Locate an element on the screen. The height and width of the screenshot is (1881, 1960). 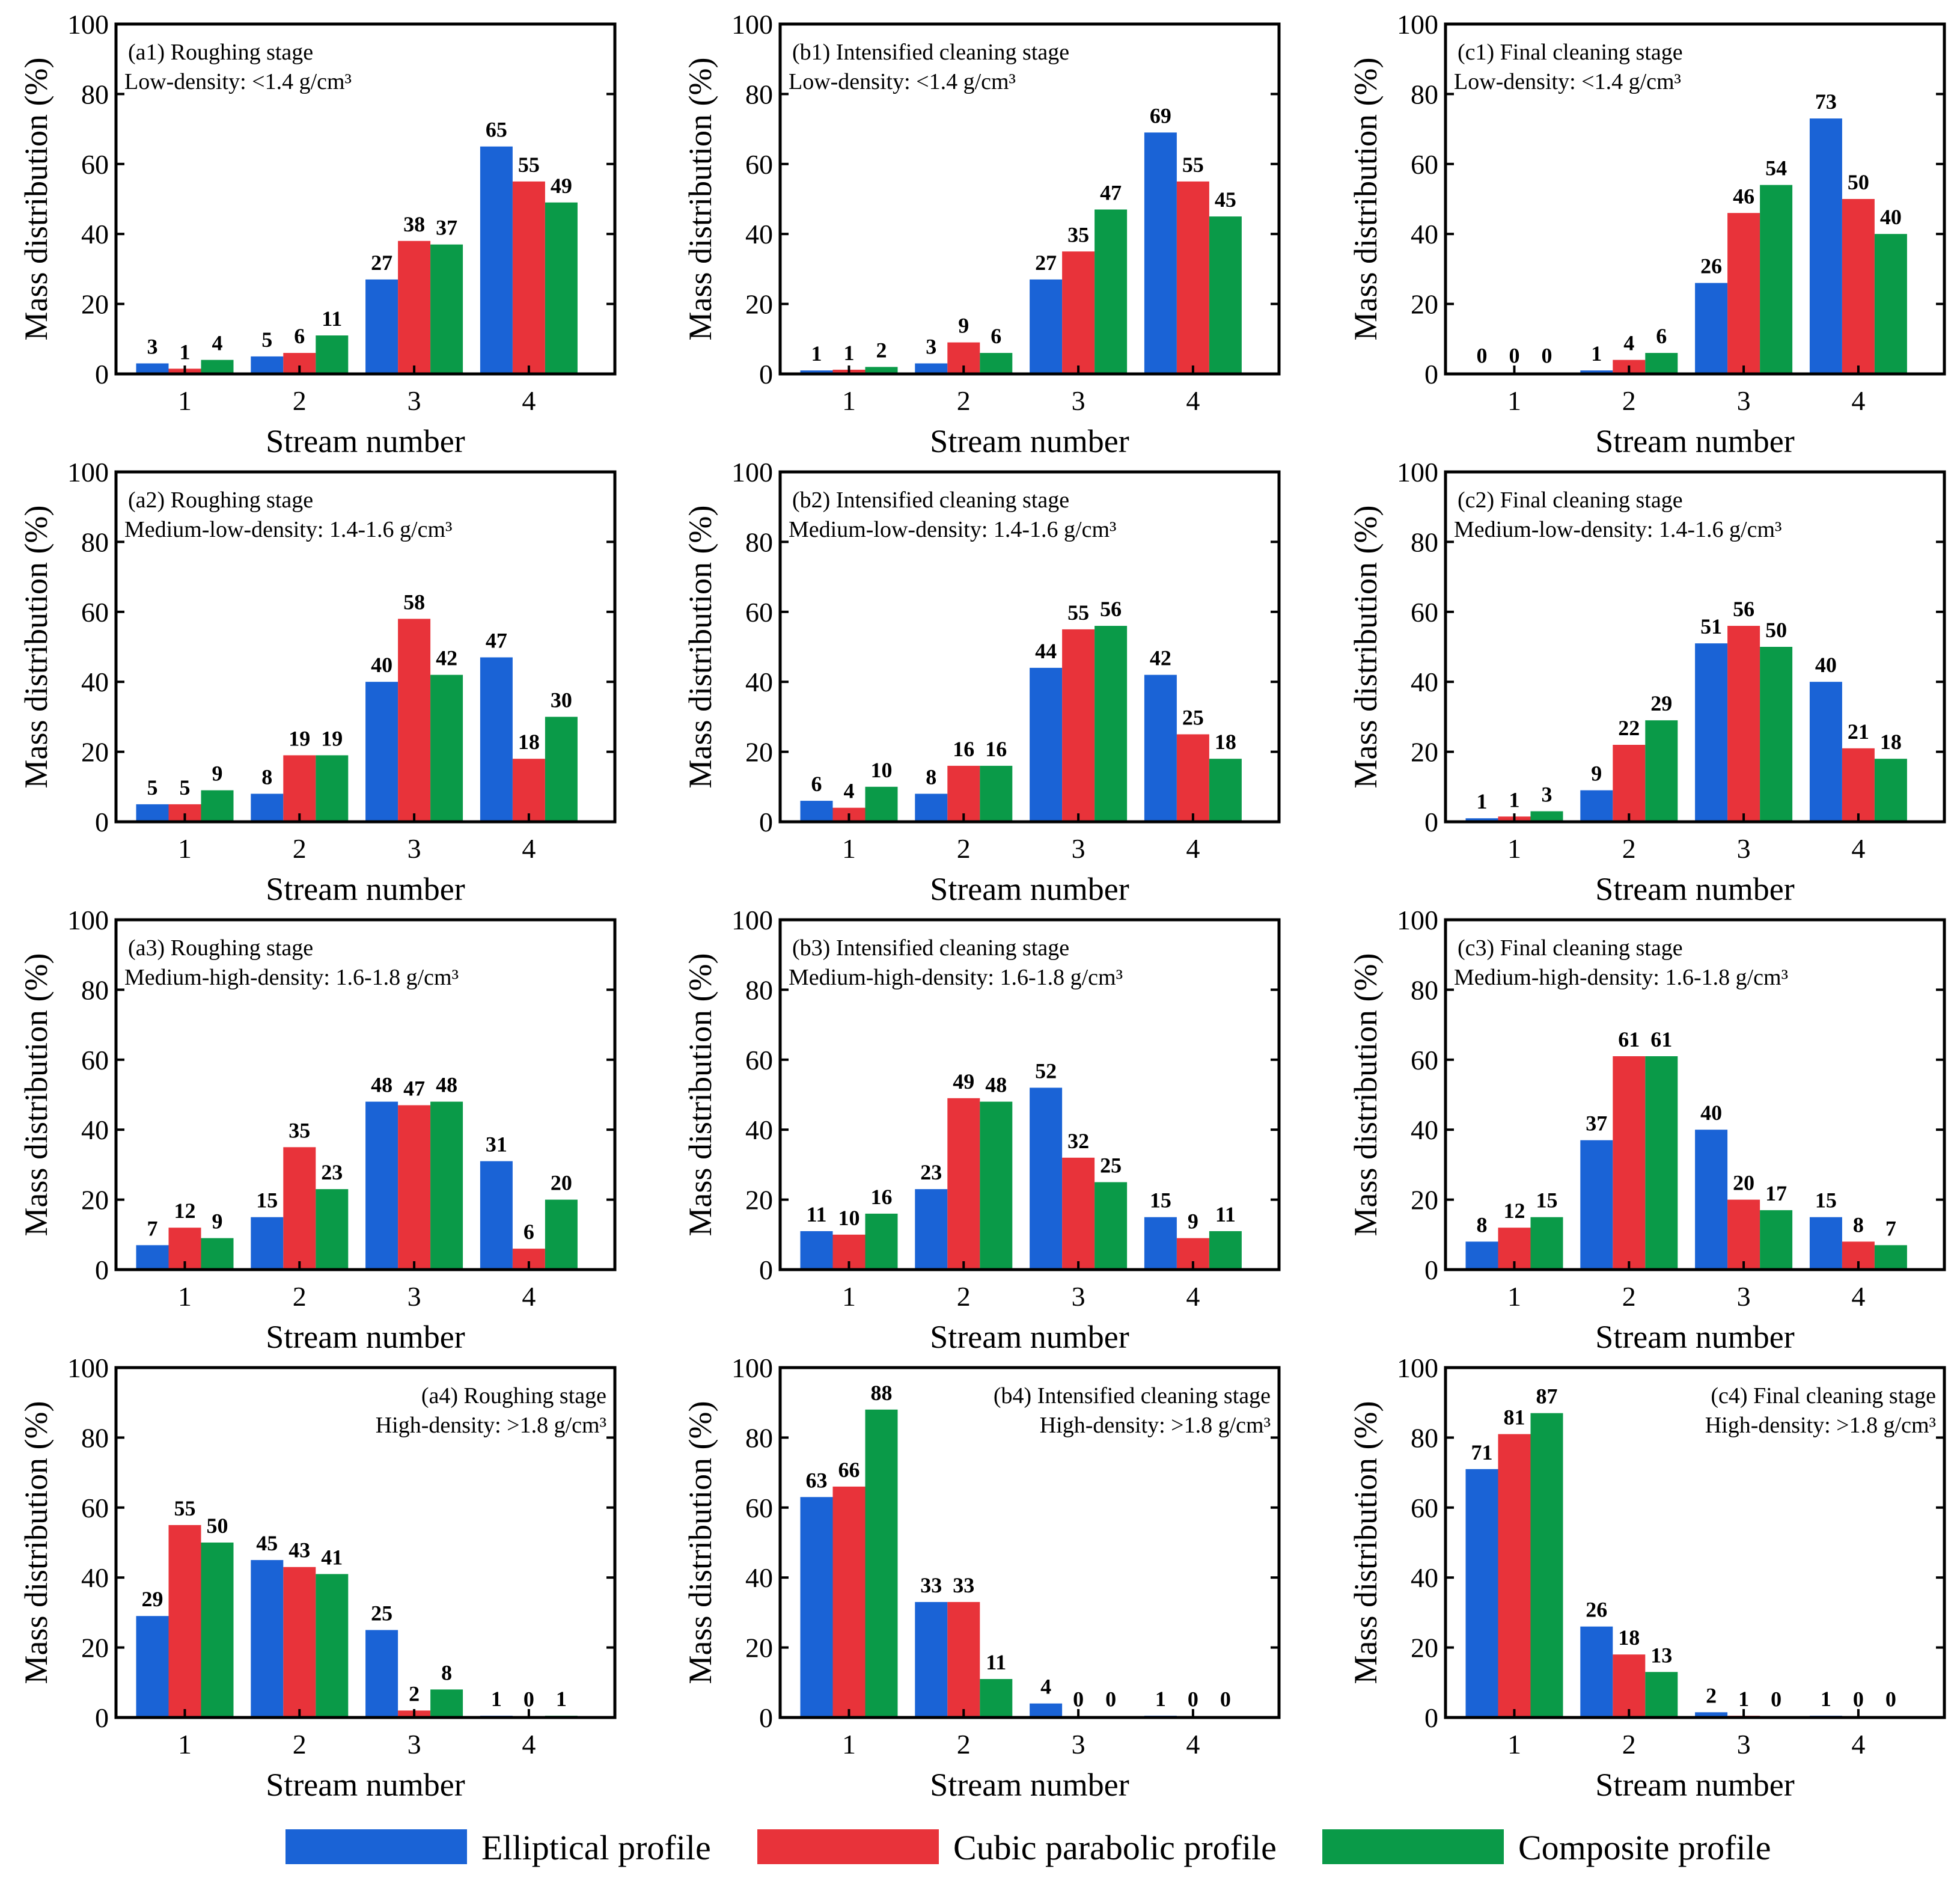
x-axis-label-c1: Stream number is located at coordinates (1694, 441).